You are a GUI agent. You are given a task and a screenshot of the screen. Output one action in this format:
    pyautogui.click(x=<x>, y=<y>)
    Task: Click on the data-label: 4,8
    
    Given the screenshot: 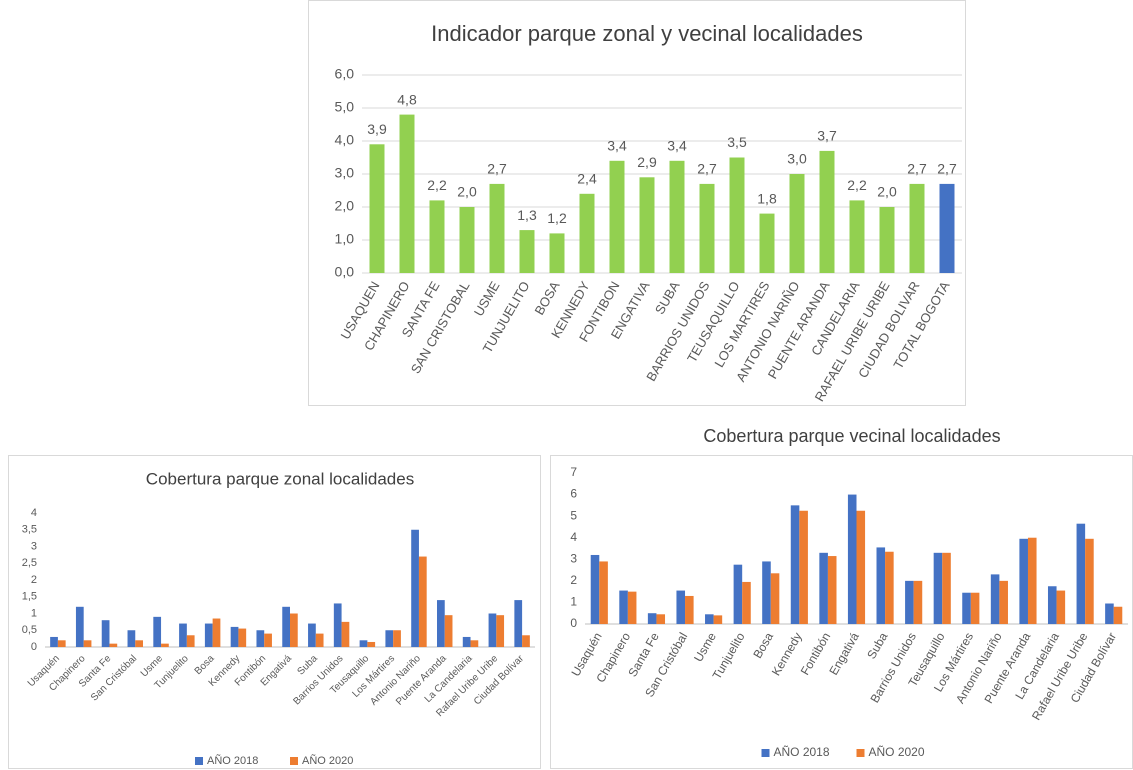 What is the action you would take?
    pyautogui.click(x=407, y=99)
    